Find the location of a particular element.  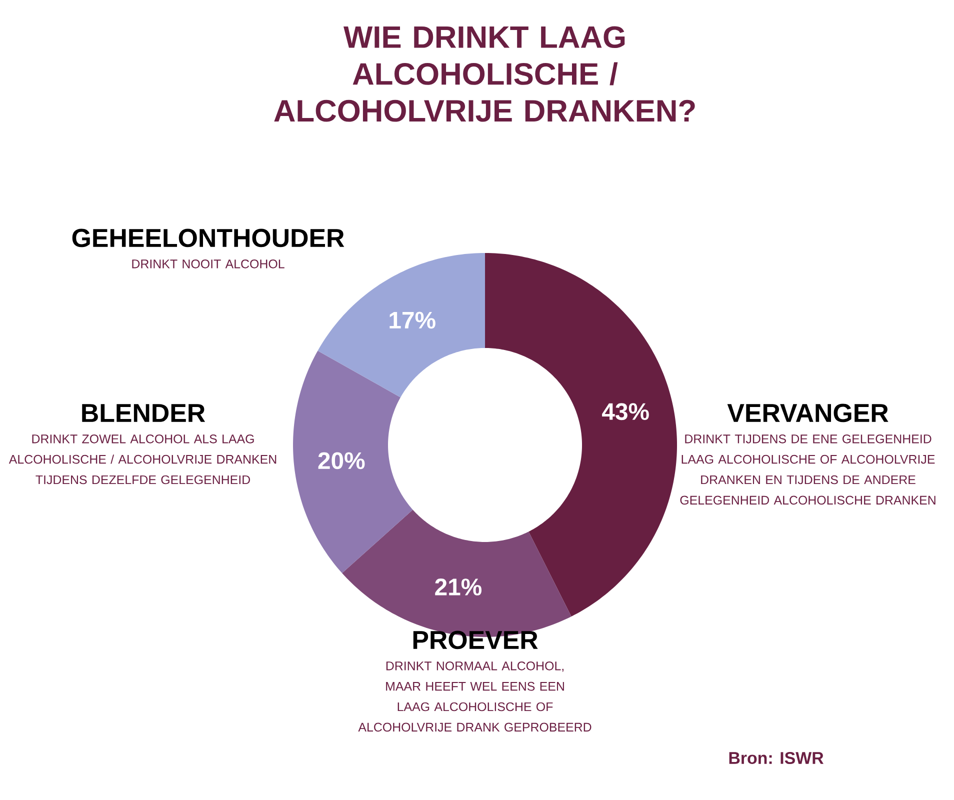

text: DRINKT ZOWEL ALCOHOL ALS LAAG ALCOHOLISCHE / ALCOHOLVRIJE DRANKEN TIJDENS DEZELFDE GELEGENHEID is located at coordinates (142, 459).